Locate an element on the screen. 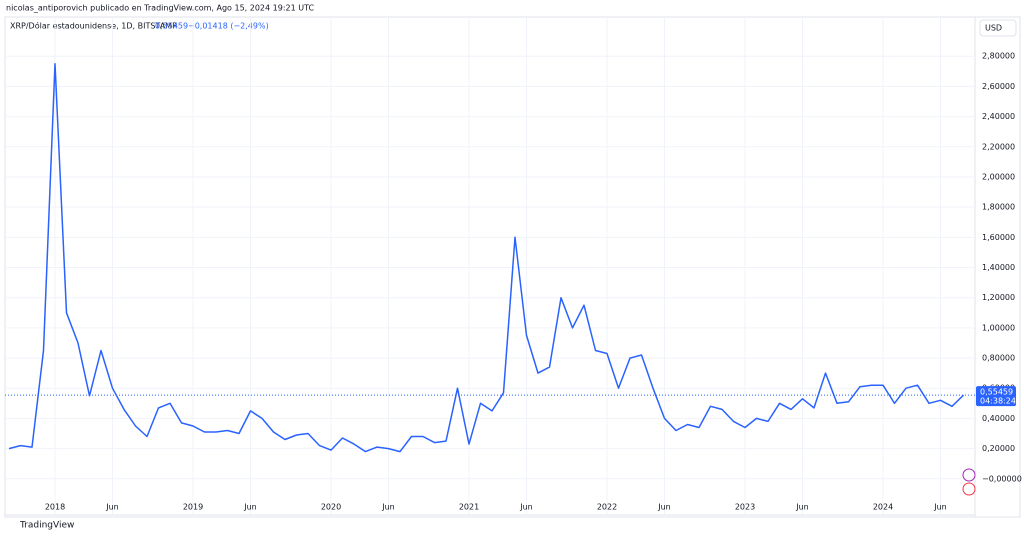 This screenshot has width=1024, height=537. legend-change: −0,01418 (−2,49%) is located at coordinates (228, 26).